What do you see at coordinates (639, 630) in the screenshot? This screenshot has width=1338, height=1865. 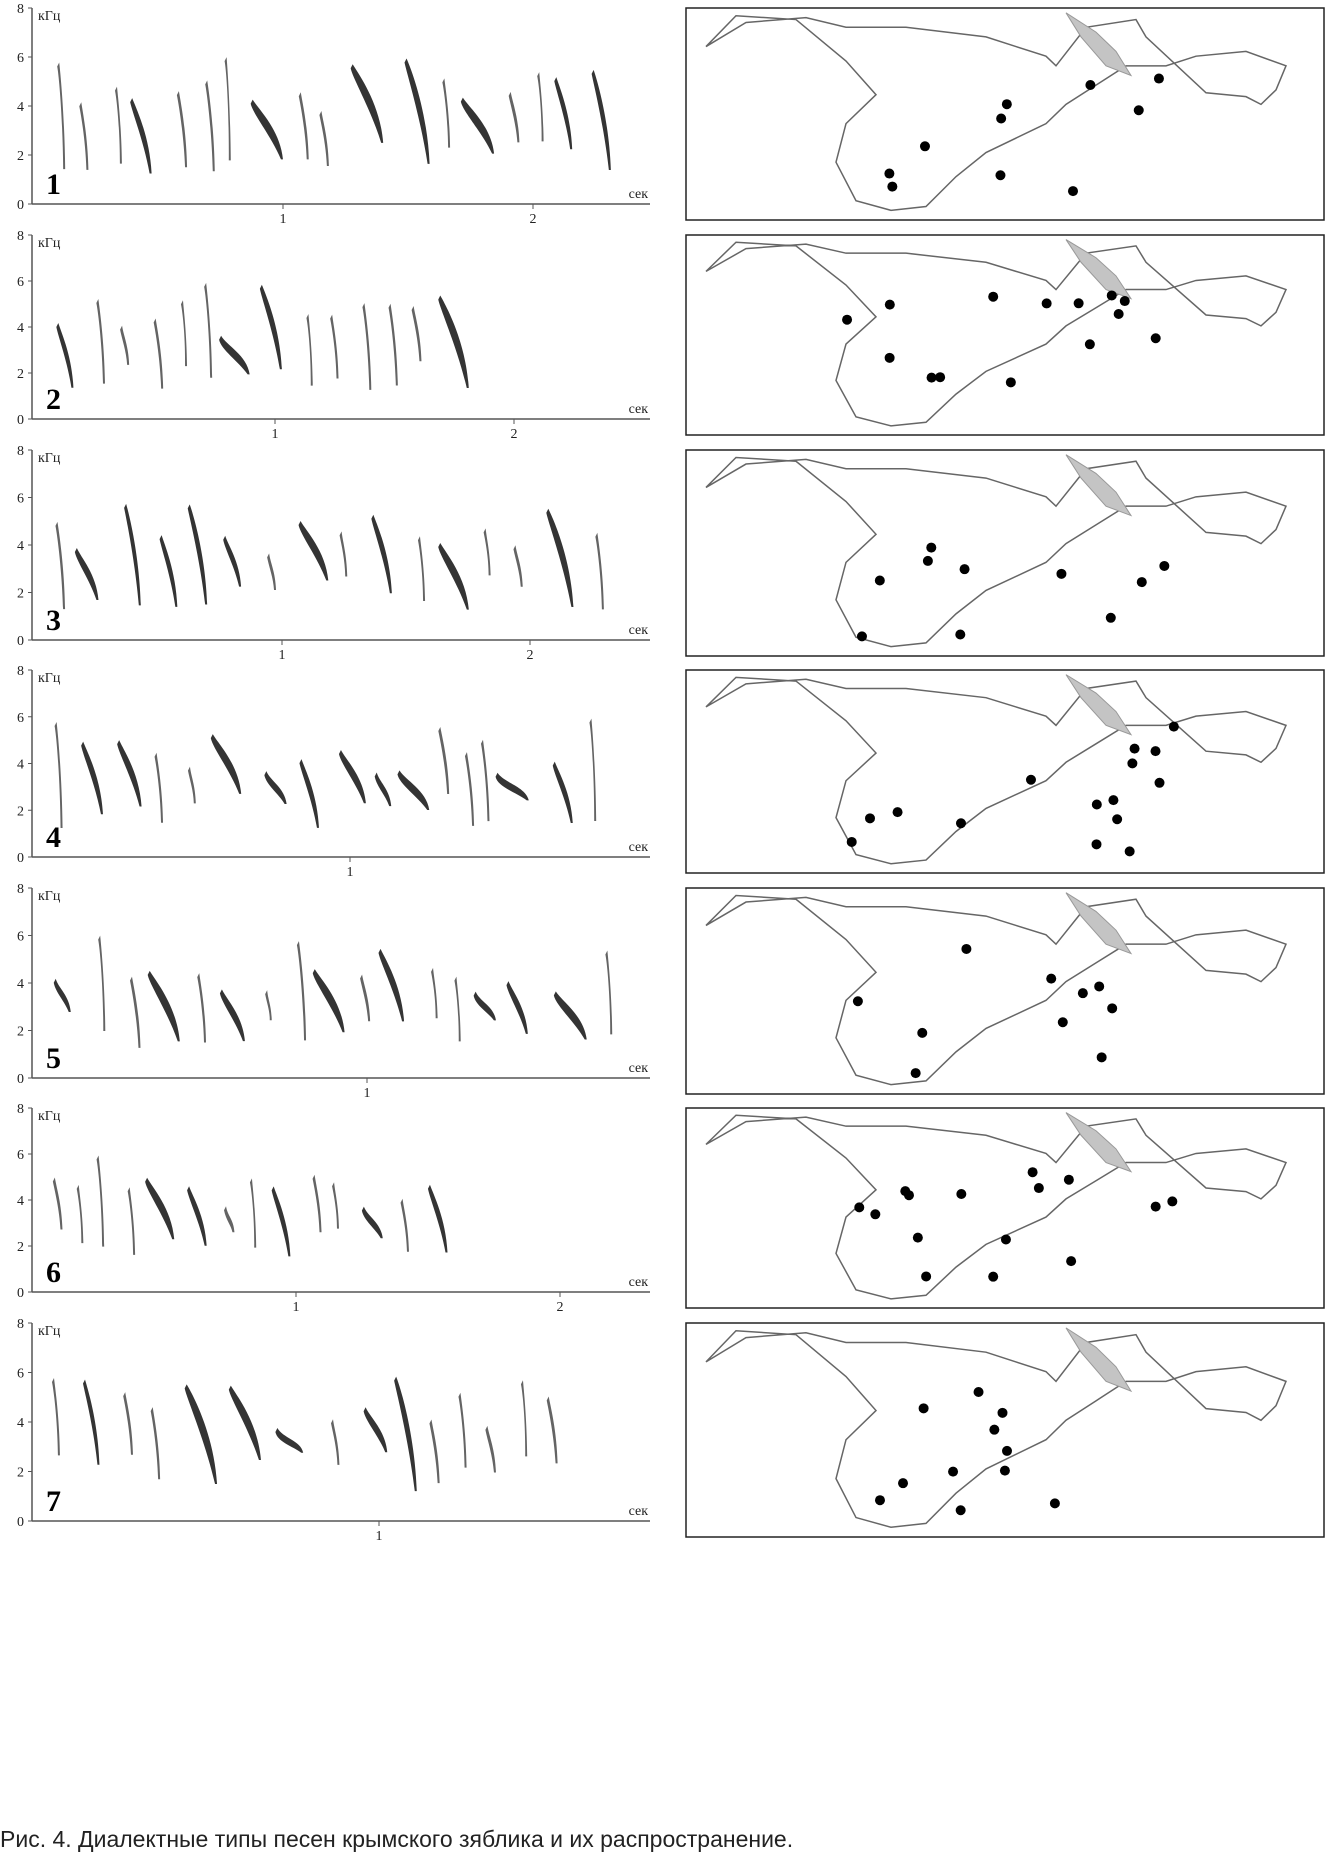 I see `x-unit-label: сек` at bounding box center [639, 630].